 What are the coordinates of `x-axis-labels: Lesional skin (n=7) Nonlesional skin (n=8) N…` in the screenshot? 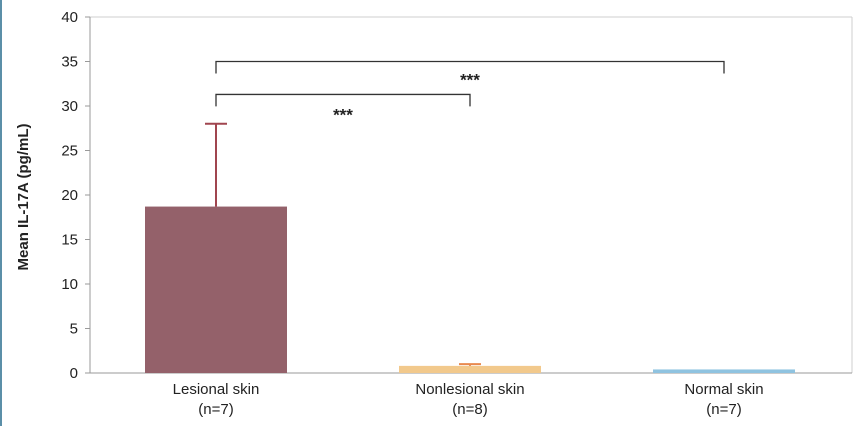 It's located at (468, 399).